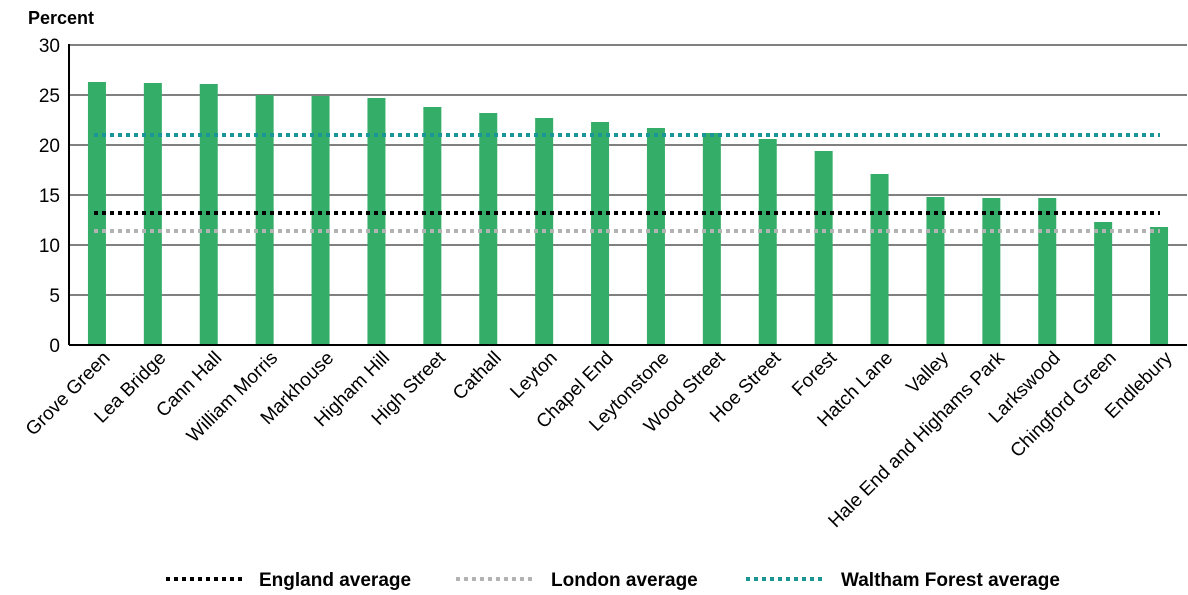 Image resolution: width=1188 pixels, height=595 pixels. I want to click on x-tick-label: Valley, so click(928, 372).